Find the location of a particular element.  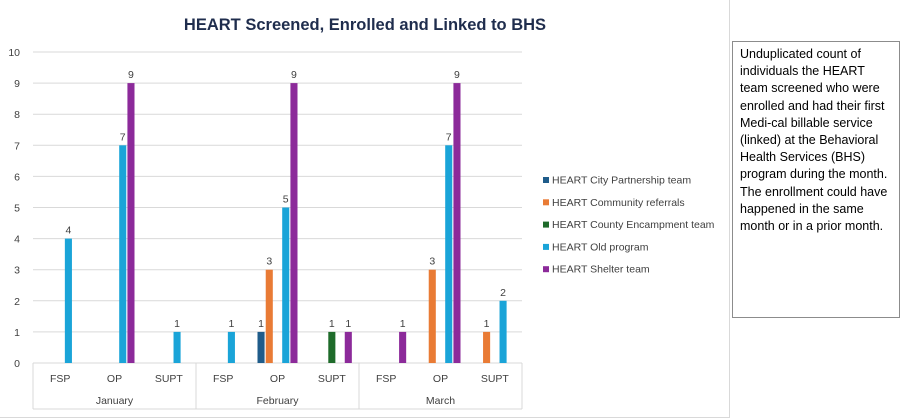

data-label: 4 is located at coordinates (68, 231).